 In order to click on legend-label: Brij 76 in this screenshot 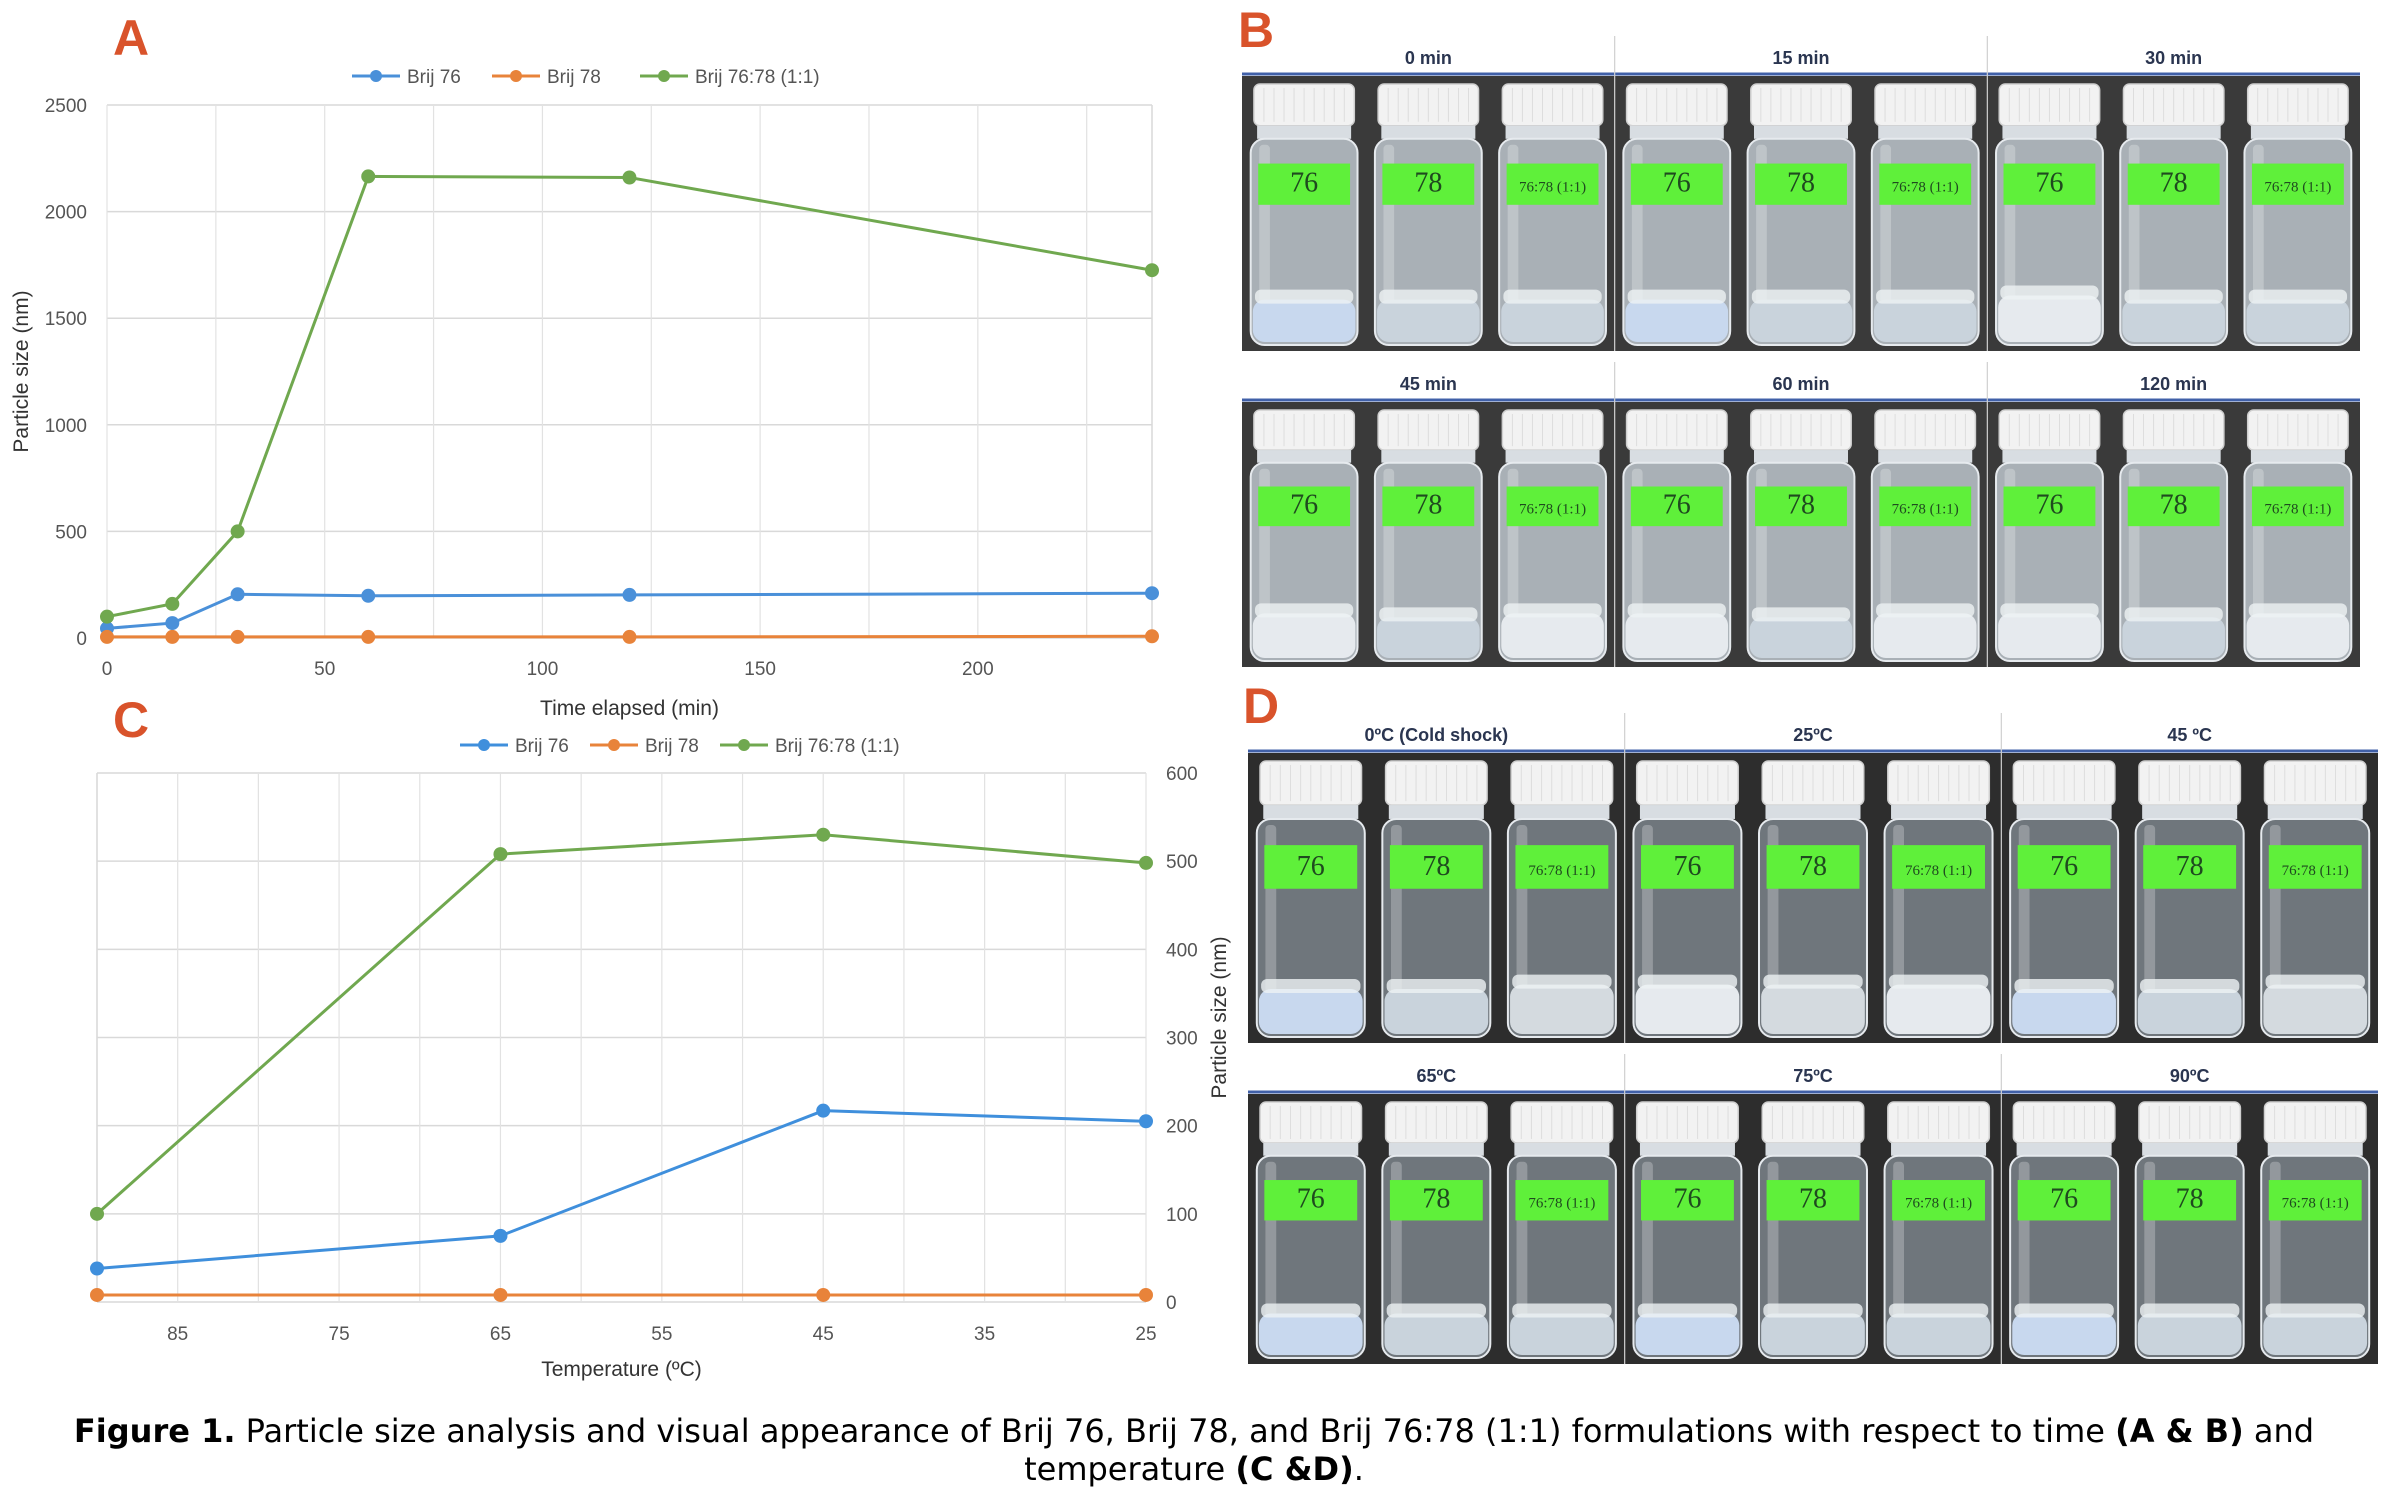, I will do `click(434, 77)`.